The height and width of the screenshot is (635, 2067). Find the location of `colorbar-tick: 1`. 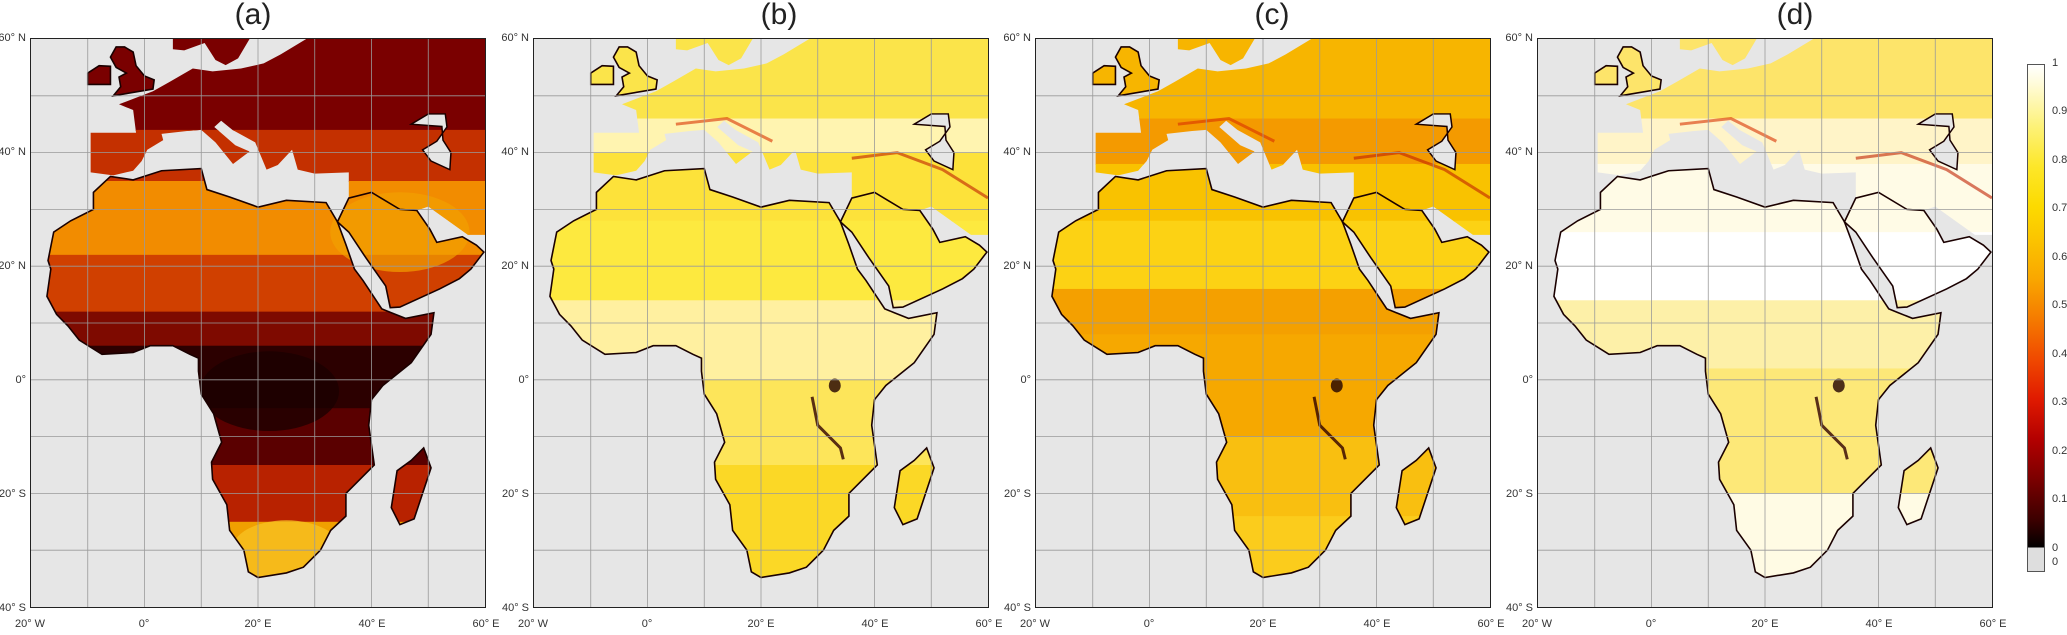

colorbar-tick: 1 is located at coordinates (2055, 63).